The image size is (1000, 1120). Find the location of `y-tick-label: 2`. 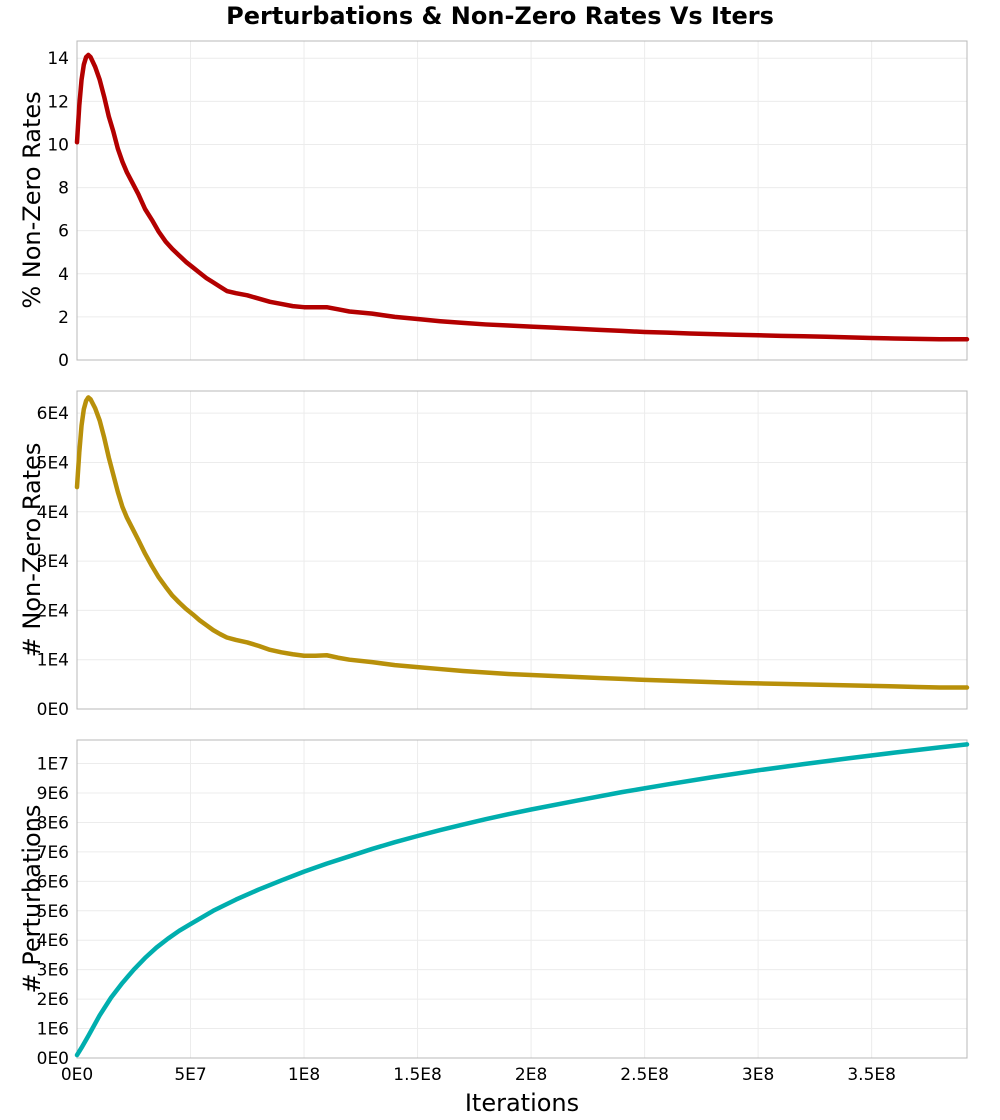

y-tick-label: 2 is located at coordinates (63, 318).